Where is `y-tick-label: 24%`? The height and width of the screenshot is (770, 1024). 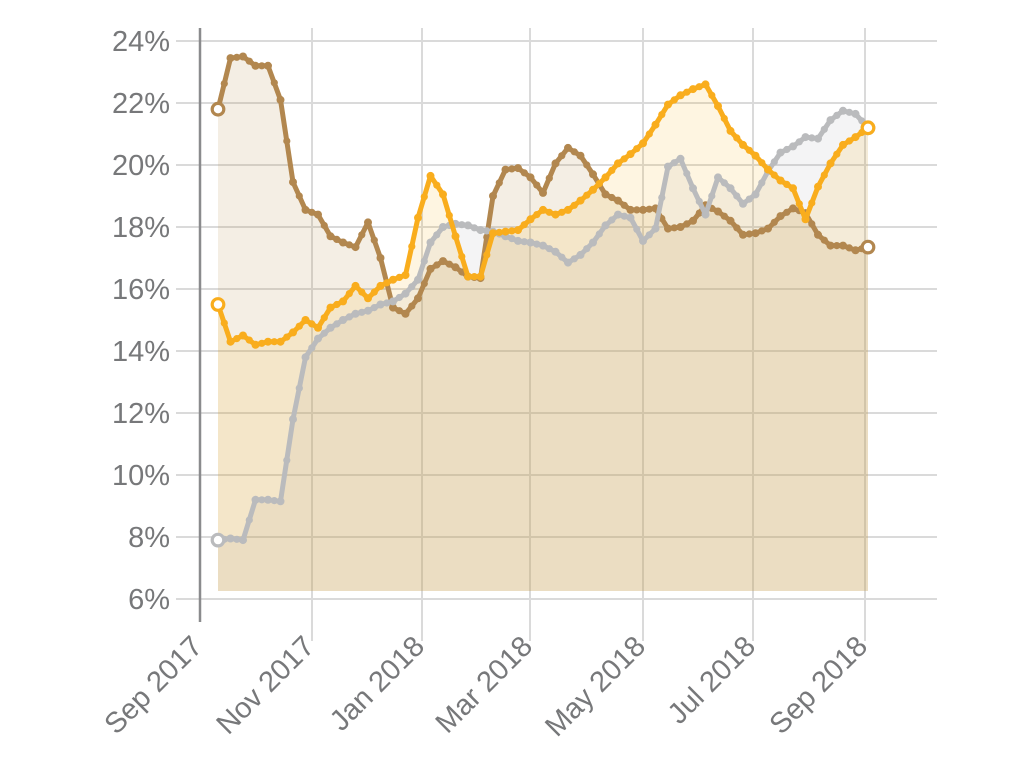
y-tick-label: 24% is located at coordinates (141, 42).